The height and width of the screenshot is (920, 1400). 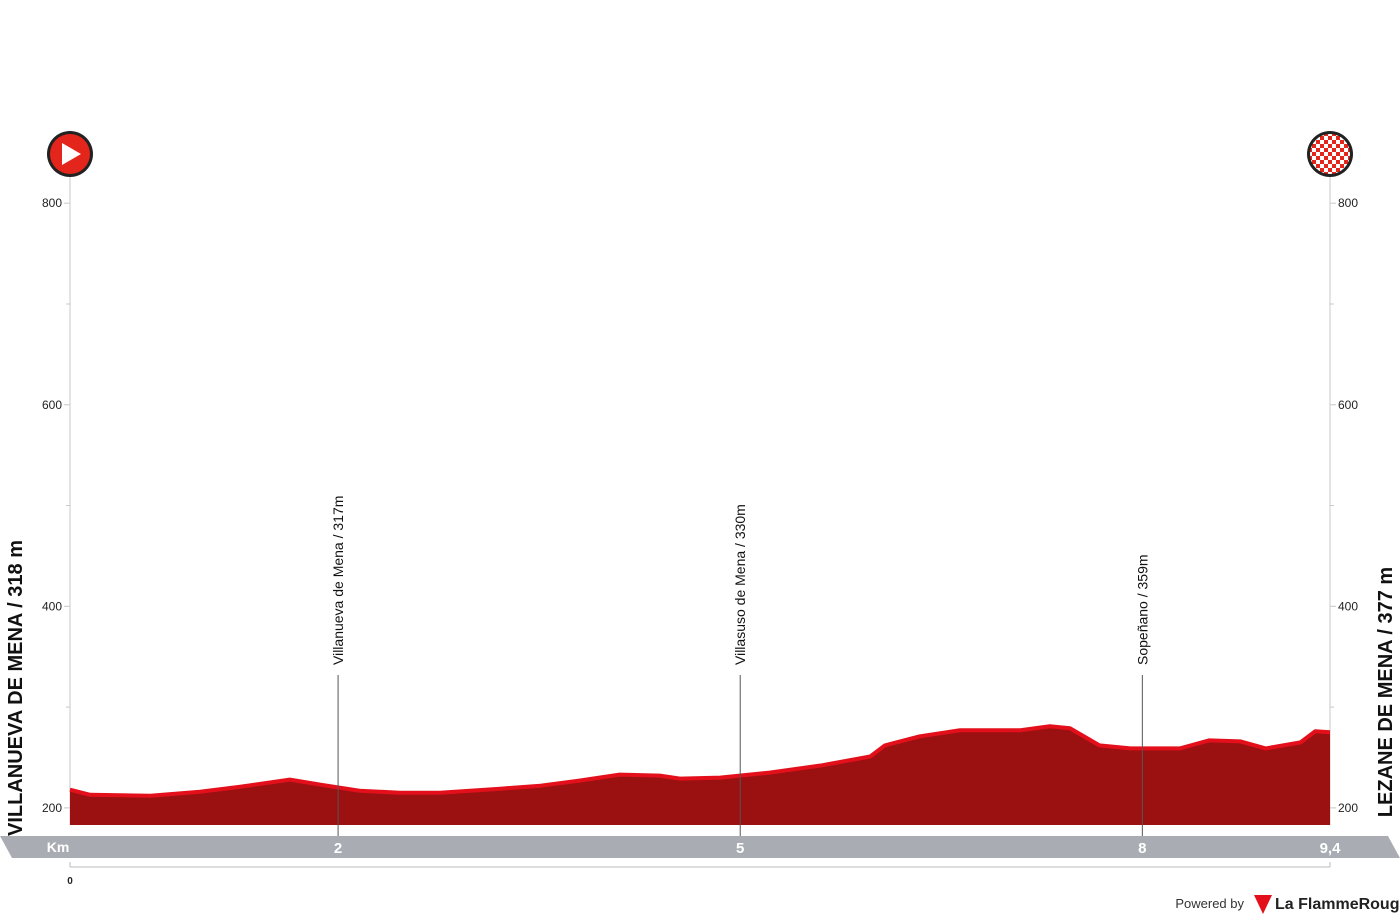 What do you see at coordinates (1330, 154) in the screenshot?
I see `finish-icon` at bounding box center [1330, 154].